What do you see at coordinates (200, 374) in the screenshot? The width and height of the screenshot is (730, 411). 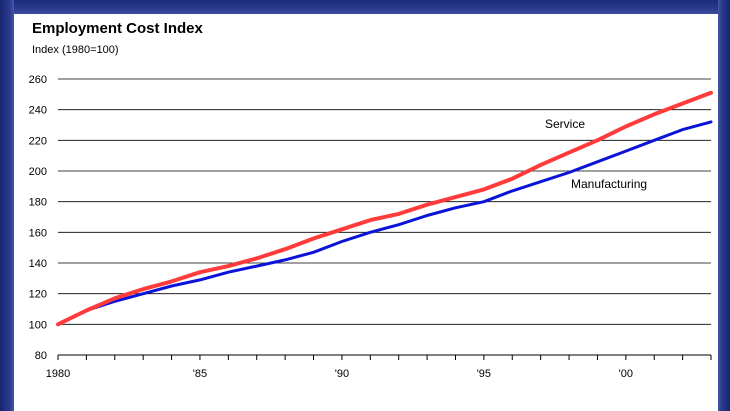 I see `x-tick-label: '85` at bounding box center [200, 374].